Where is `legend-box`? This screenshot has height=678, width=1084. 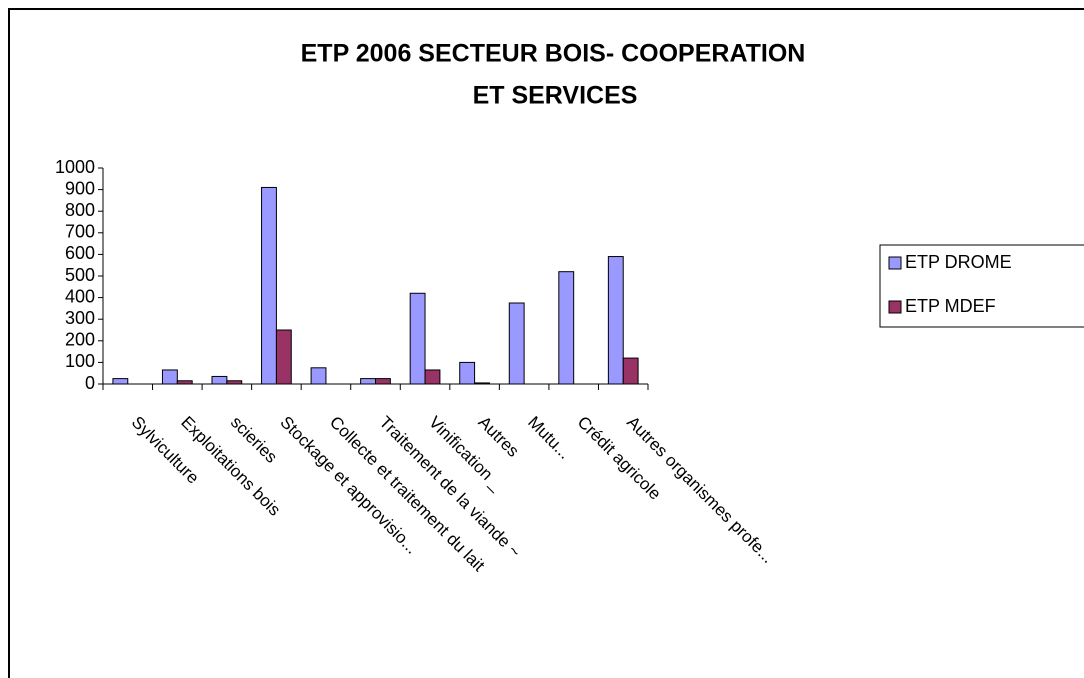
legend-box is located at coordinates (981, 286).